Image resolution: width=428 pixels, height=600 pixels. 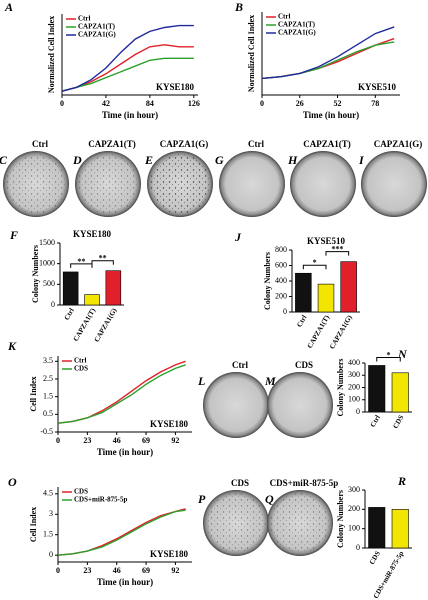 What do you see at coordinates (4, 160) in the screenshot?
I see `panel-letter: C` at bounding box center [4, 160].